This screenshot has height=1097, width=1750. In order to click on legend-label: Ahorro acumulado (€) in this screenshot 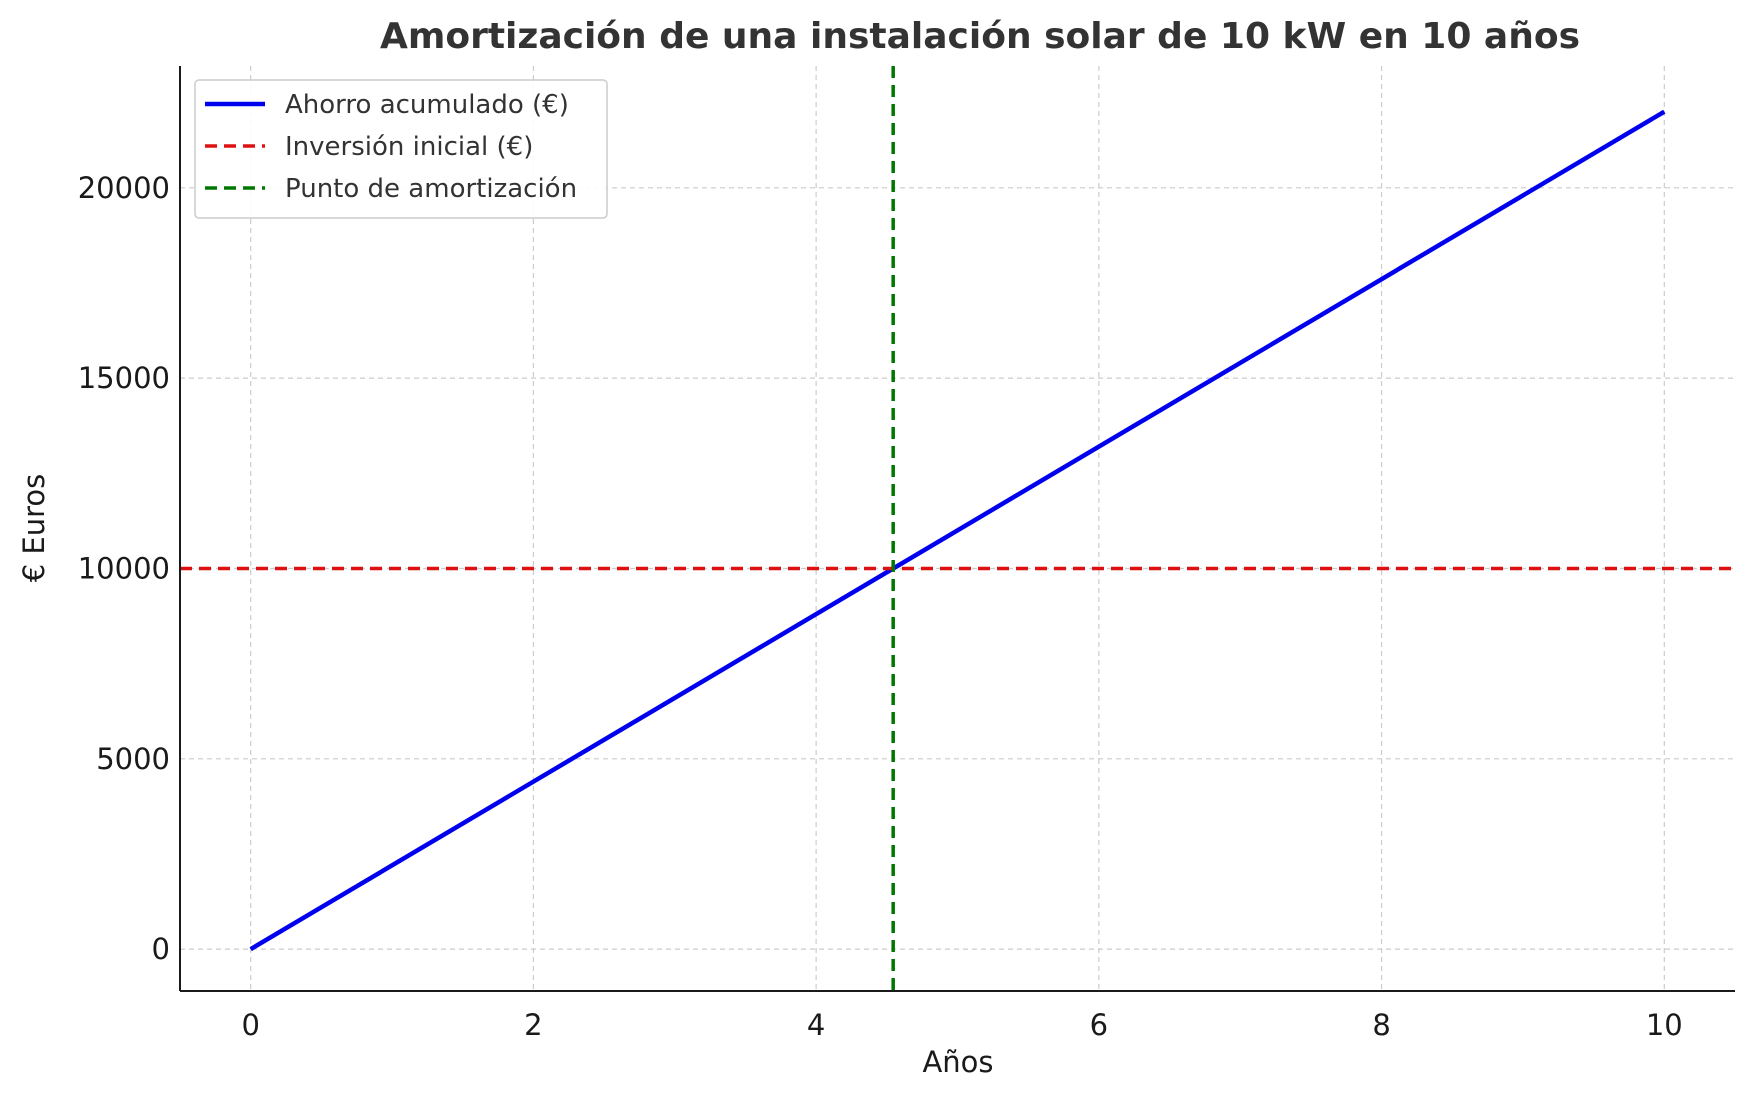, I will do `click(427, 105)`.